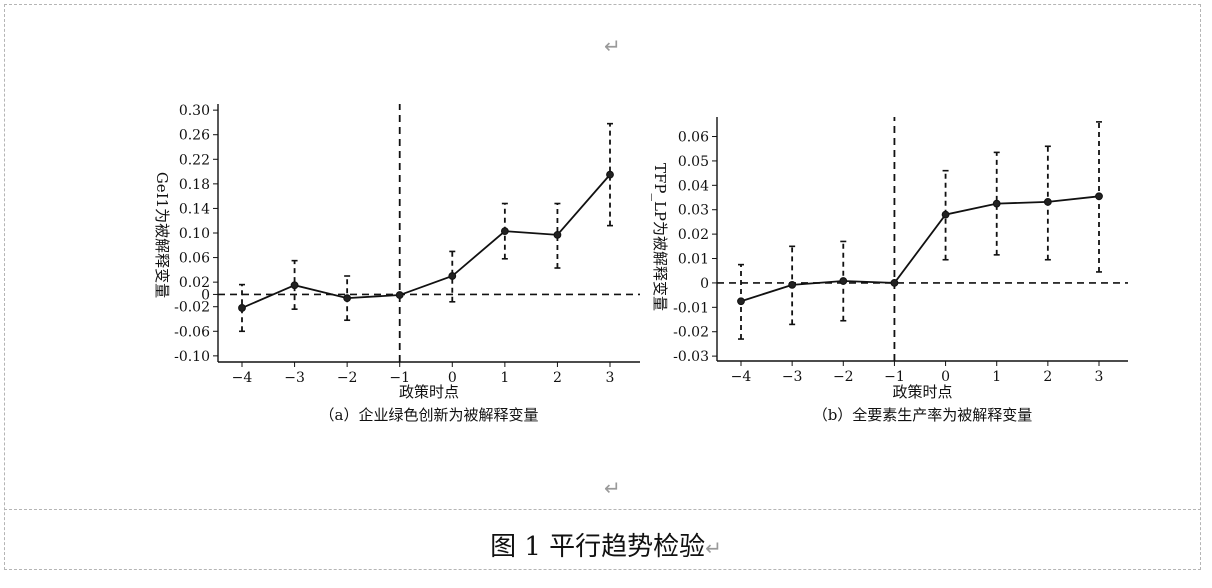 Image resolution: width=1212 pixels, height=588 pixels. Describe the element at coordinates (194, 111) in the screenshot. I see `y-tick-label: 0.30` at that location.